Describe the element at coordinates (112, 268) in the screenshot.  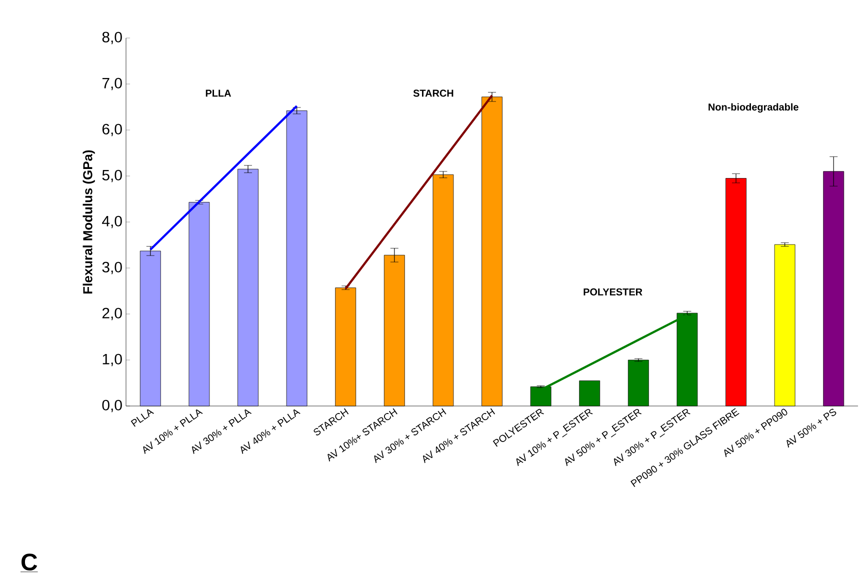
I see `y-tick-label: 3,0` at that location.